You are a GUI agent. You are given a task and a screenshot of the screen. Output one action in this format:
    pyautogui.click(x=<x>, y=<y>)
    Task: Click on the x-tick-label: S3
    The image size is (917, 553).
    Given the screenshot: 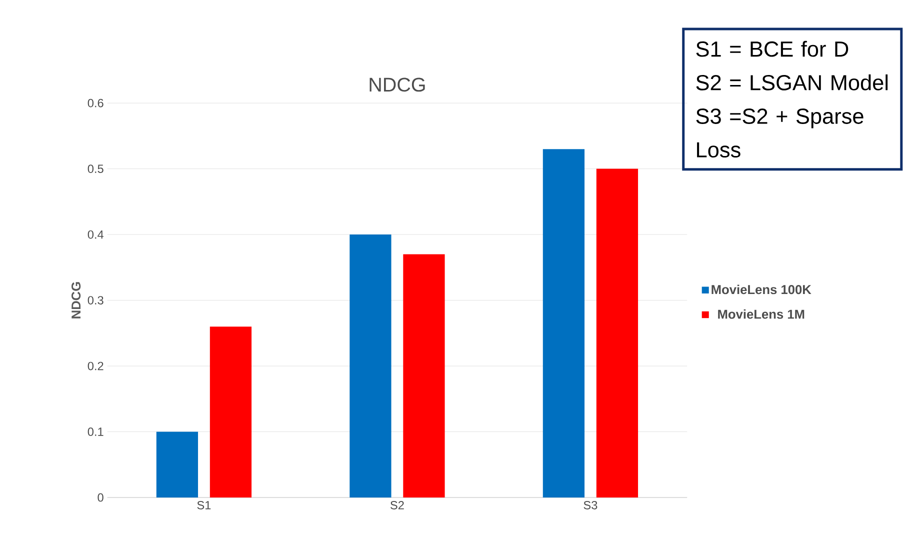 What is the action you would take?
    pyautogui.click(x=591, y=505)
    